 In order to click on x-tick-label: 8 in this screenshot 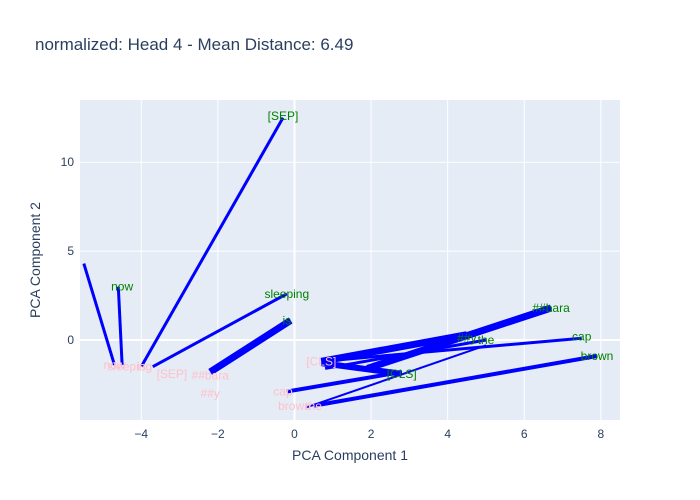, I will do `click(601, 434)`.